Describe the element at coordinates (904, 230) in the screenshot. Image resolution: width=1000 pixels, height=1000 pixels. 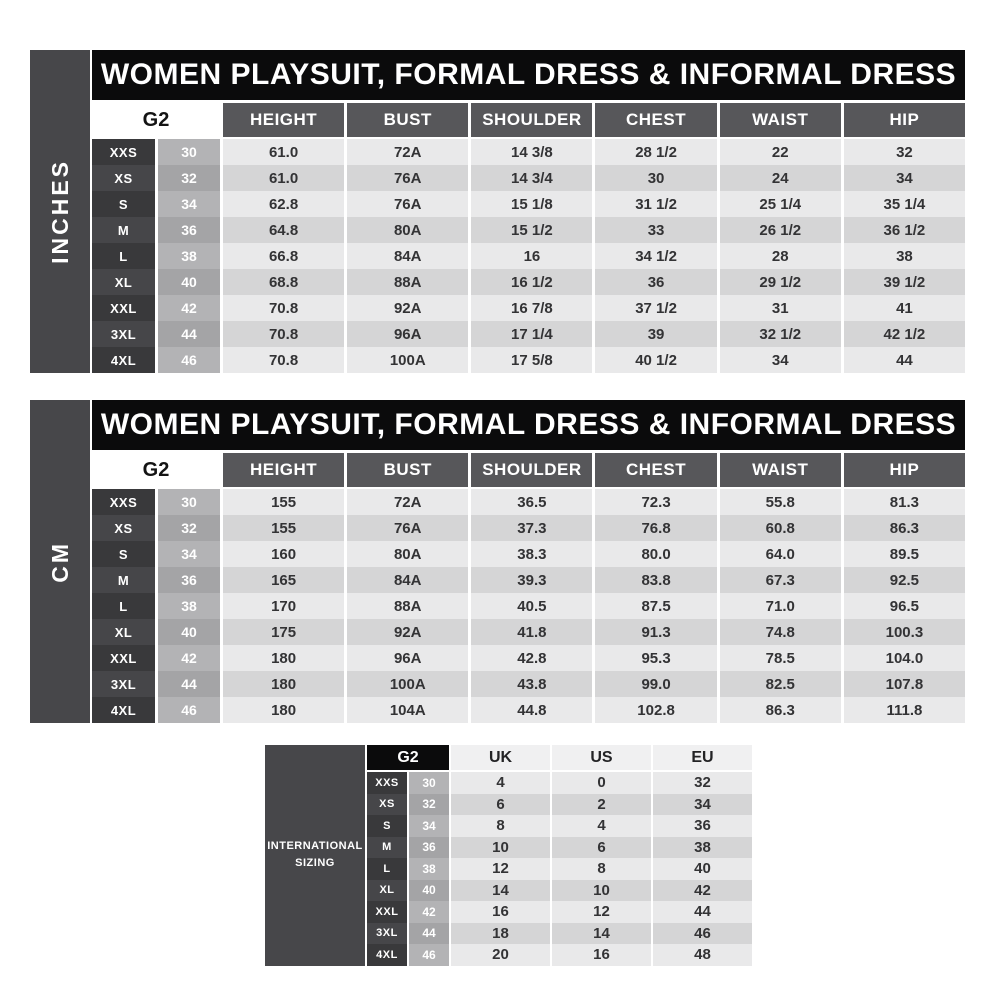
I see `data-cell: 36 1/2` at that location.